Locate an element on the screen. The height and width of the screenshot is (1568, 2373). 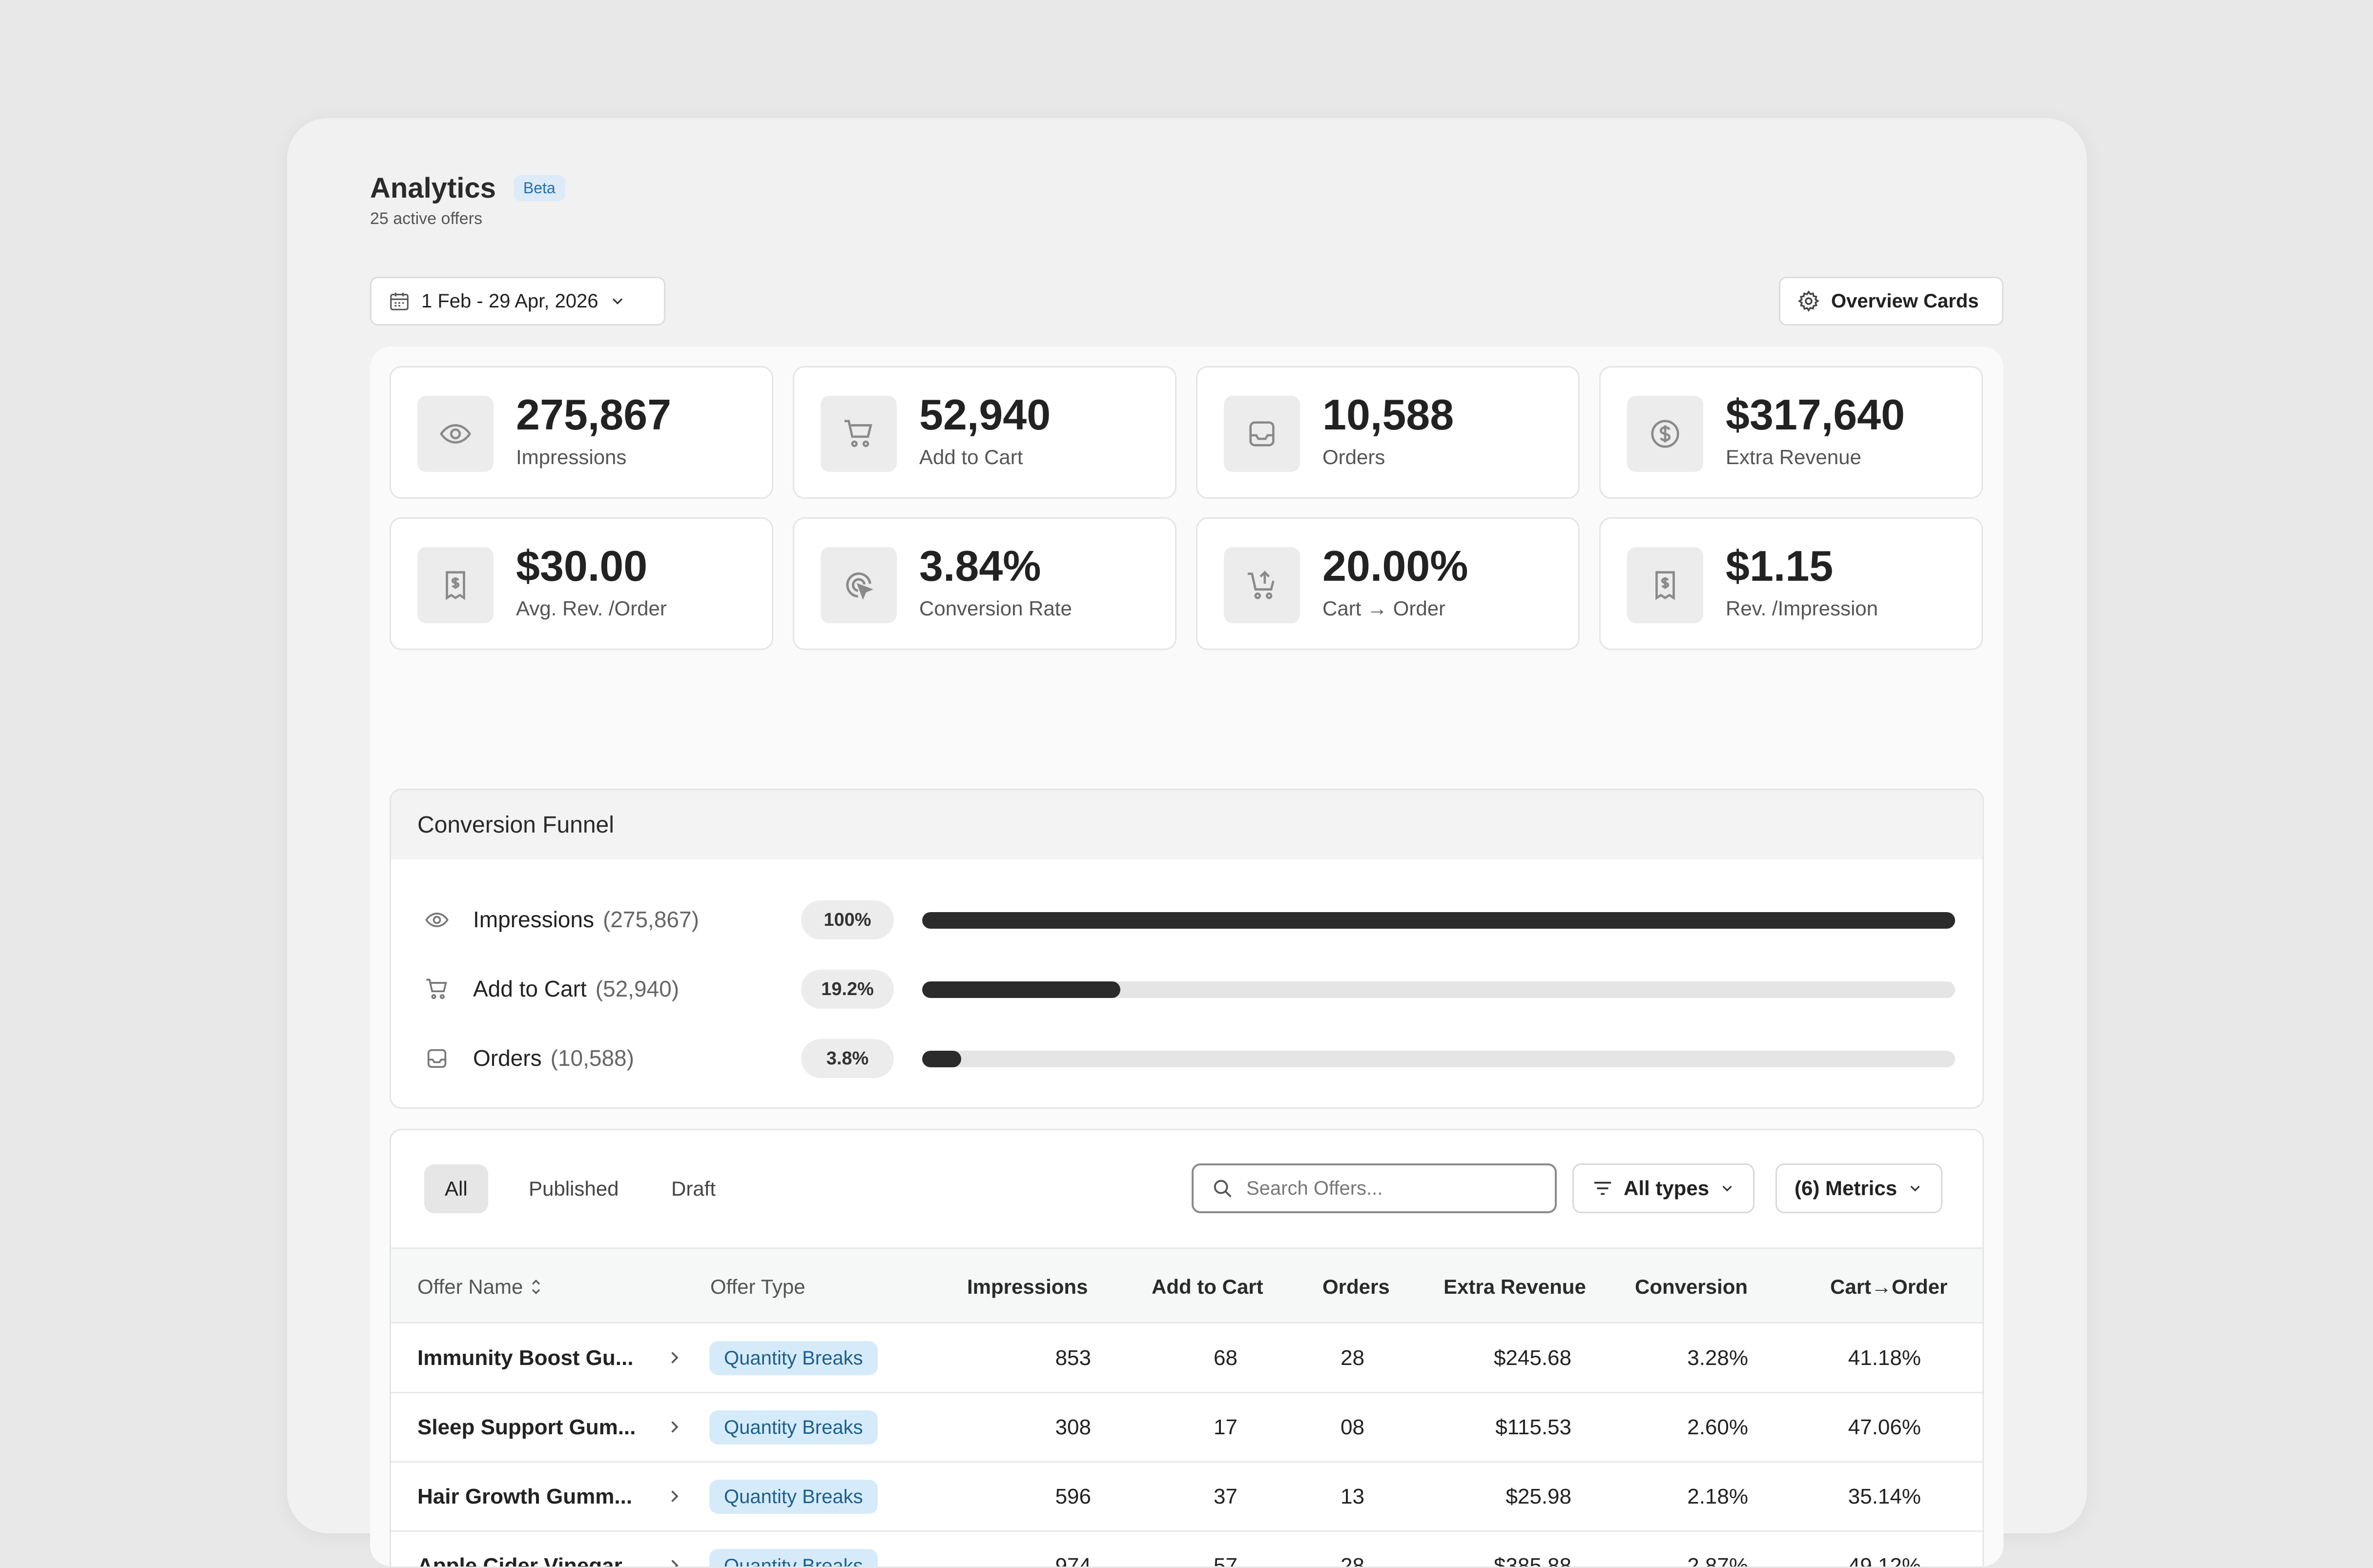
cell-cart-order: 49.12% is located at coordinates (1884, 1561).